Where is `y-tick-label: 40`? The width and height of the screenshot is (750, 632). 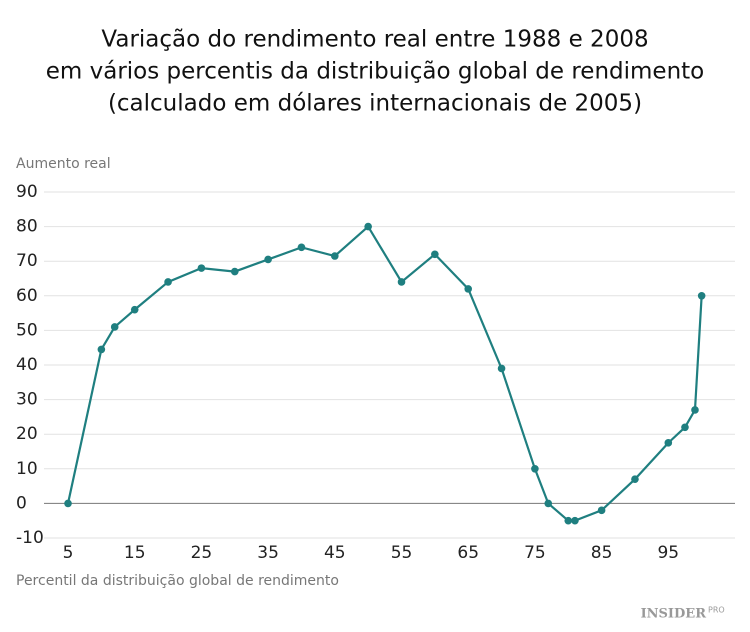 y-tick-label: 40 is located at coordinates (27, 365).